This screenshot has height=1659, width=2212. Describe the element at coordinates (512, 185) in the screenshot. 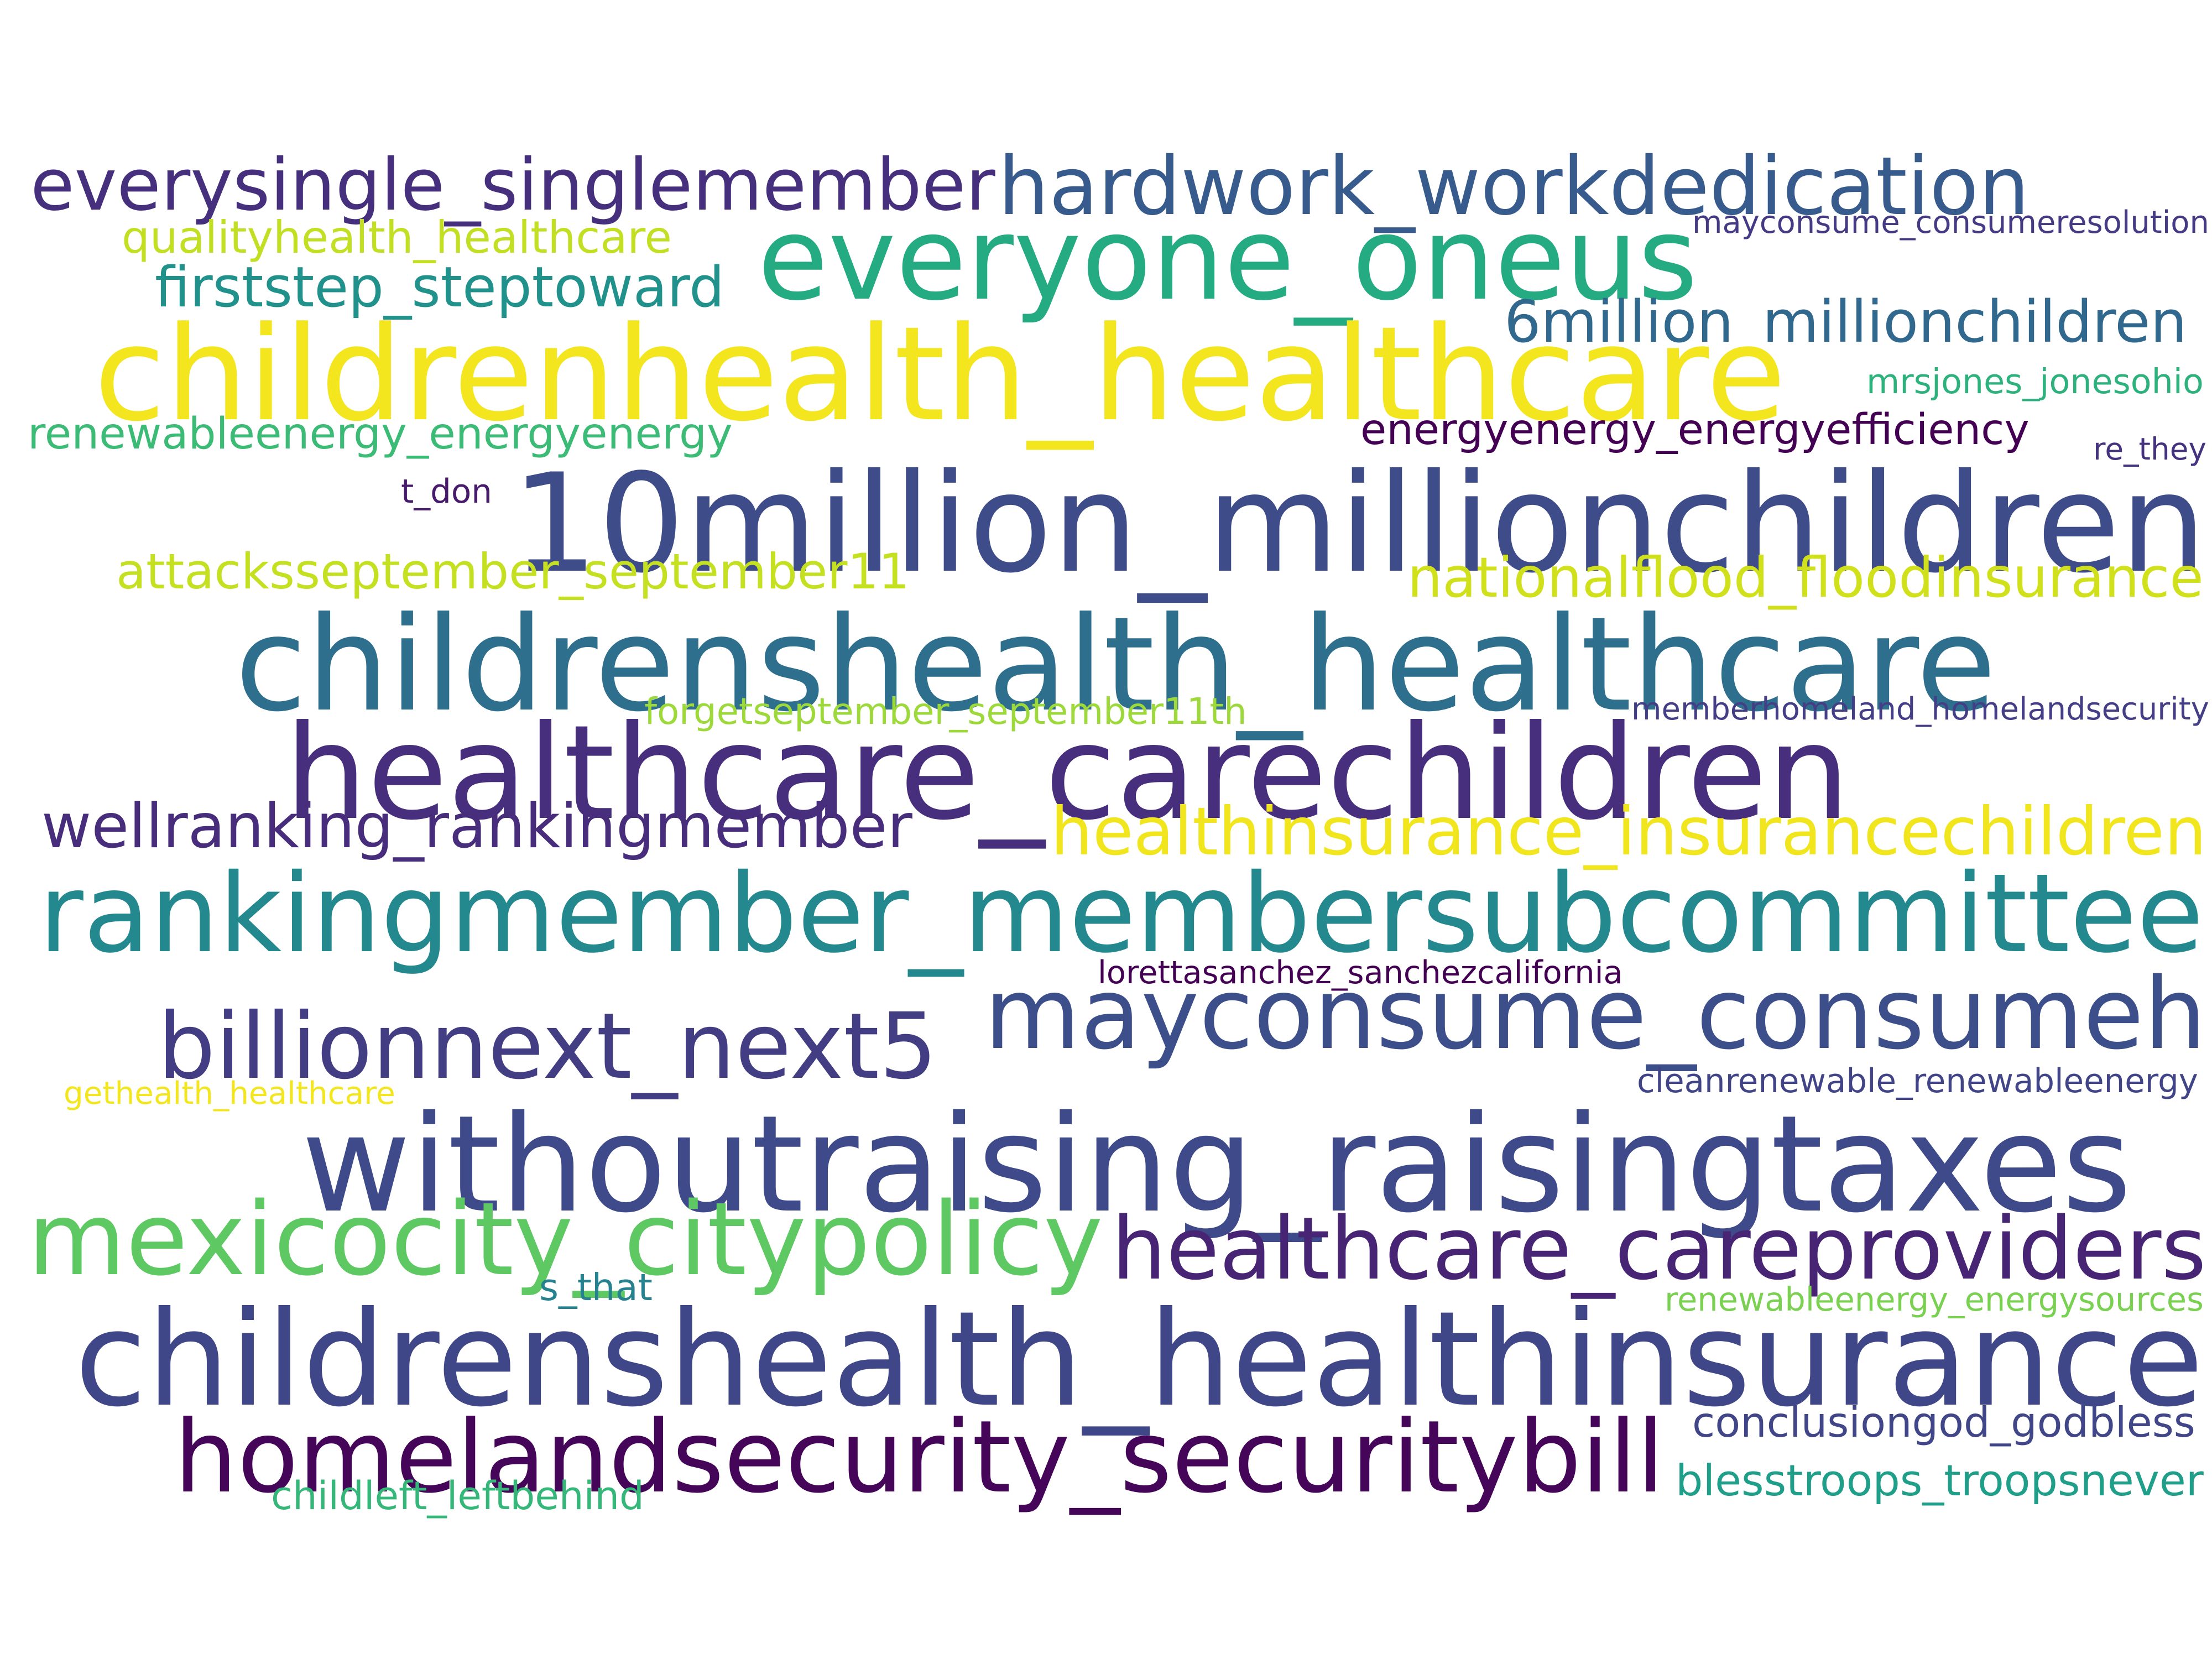

I see `word: everysingle_singlemember` at that location.